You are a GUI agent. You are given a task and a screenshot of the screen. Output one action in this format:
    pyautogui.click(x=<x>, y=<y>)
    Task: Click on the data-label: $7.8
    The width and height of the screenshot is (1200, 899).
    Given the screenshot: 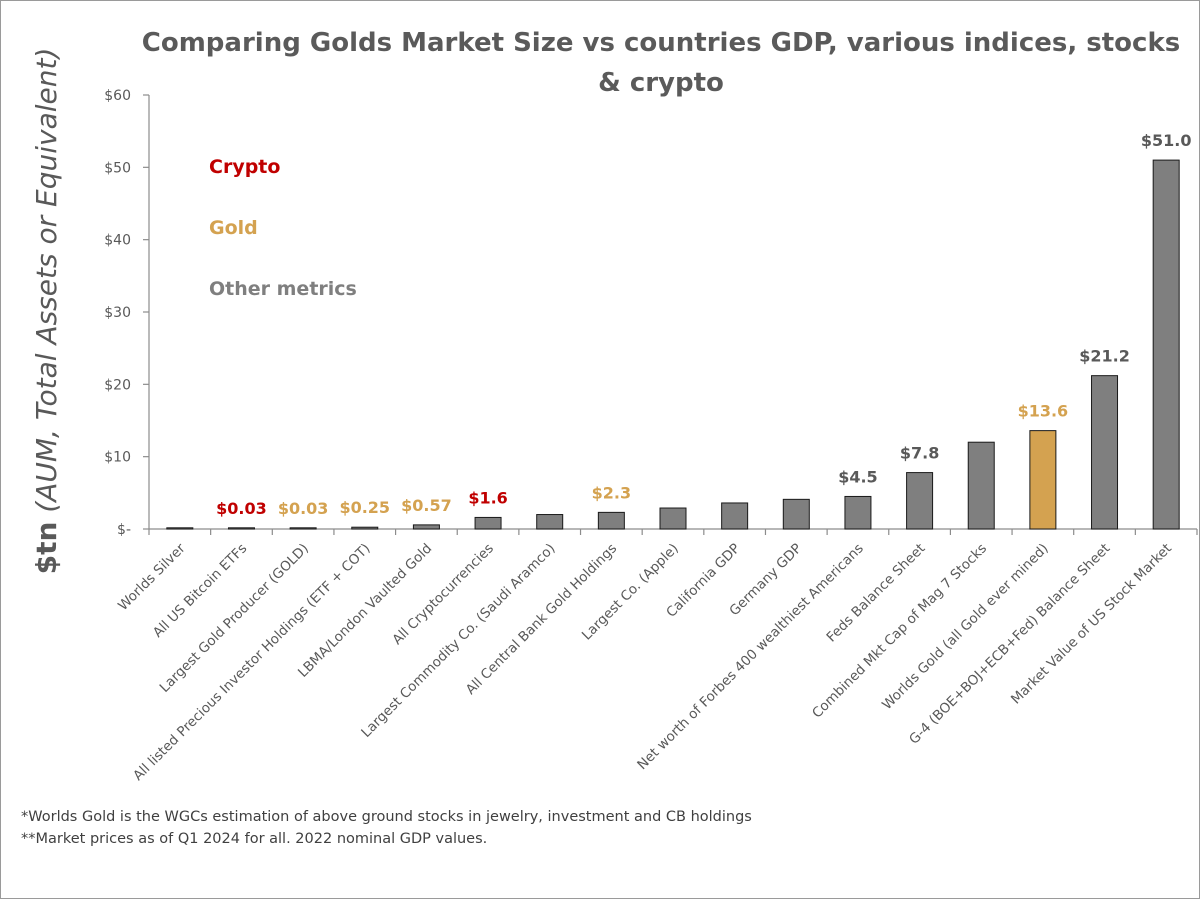 What is the action you would take?
    pyautogui.click(x=919, y=453)
    